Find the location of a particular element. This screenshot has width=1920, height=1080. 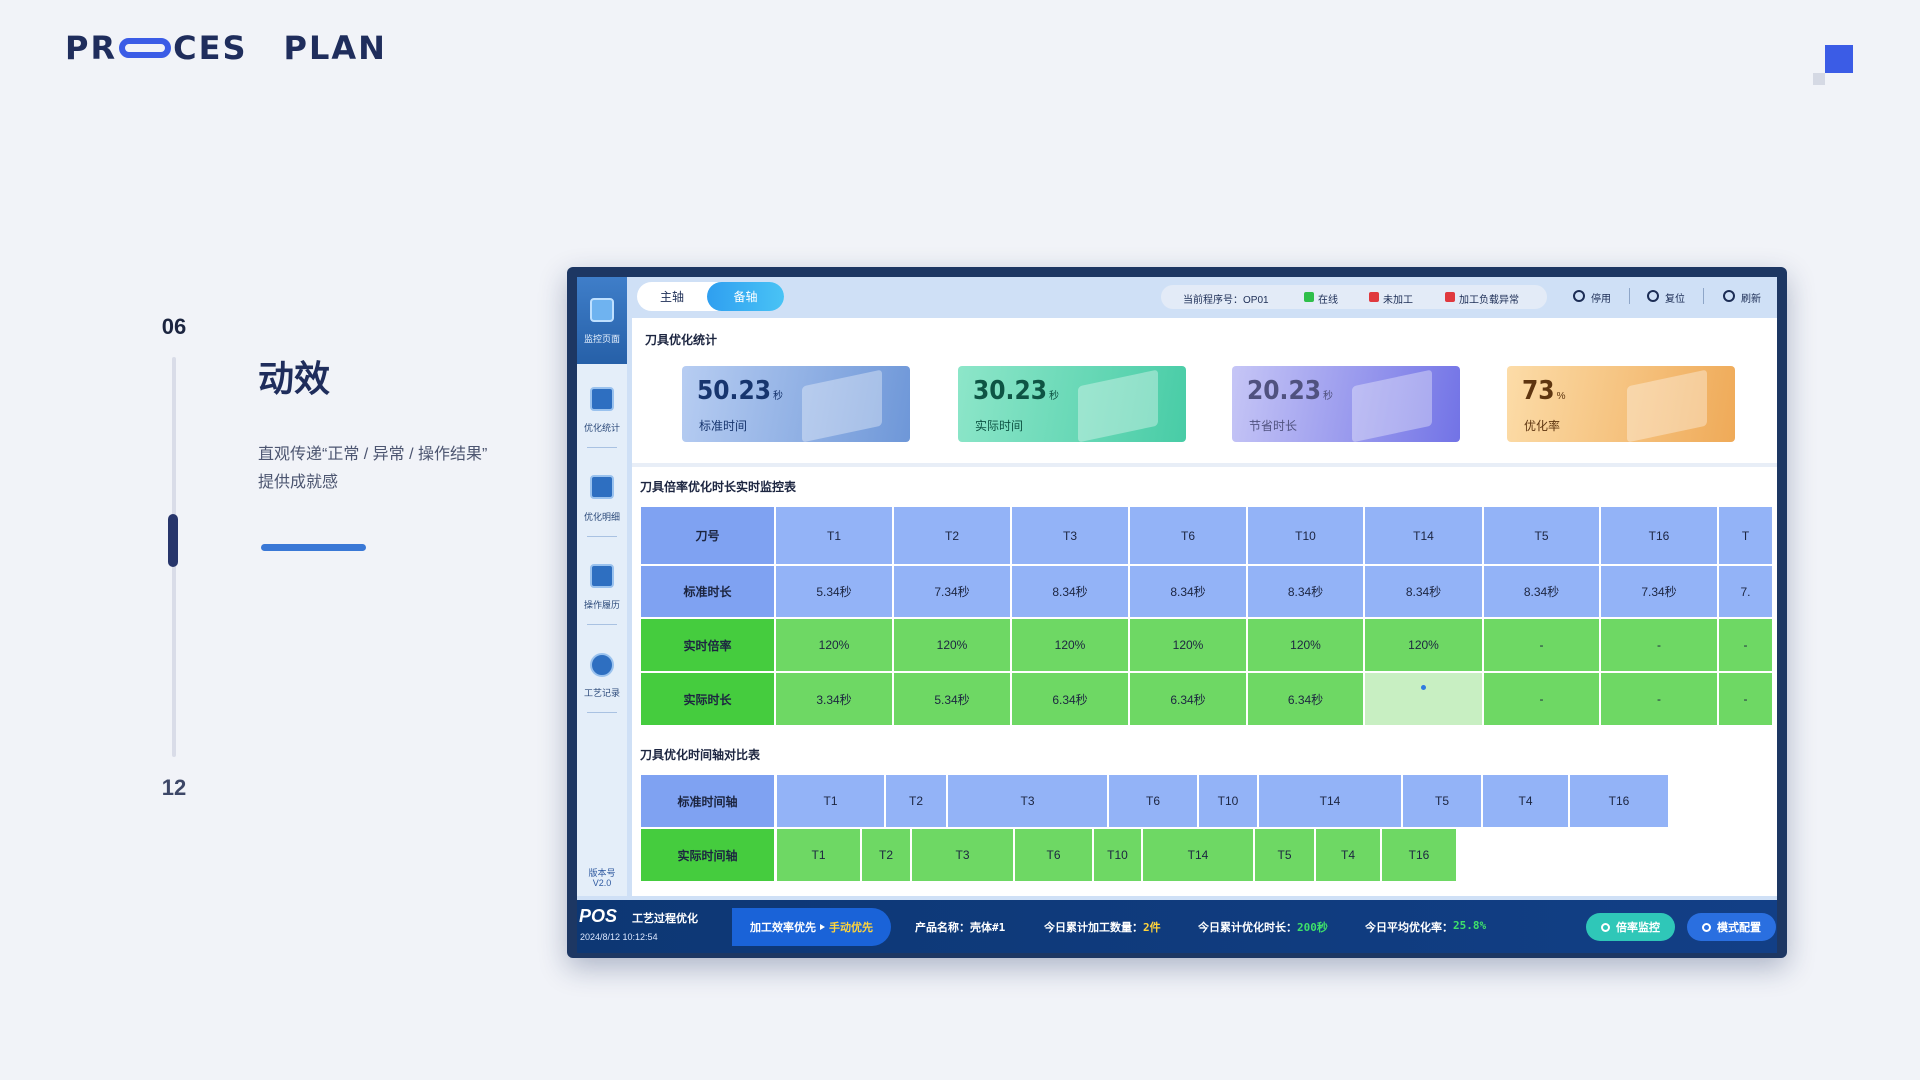

table-header-cell: T10 is located at coordinates (1305, 535).